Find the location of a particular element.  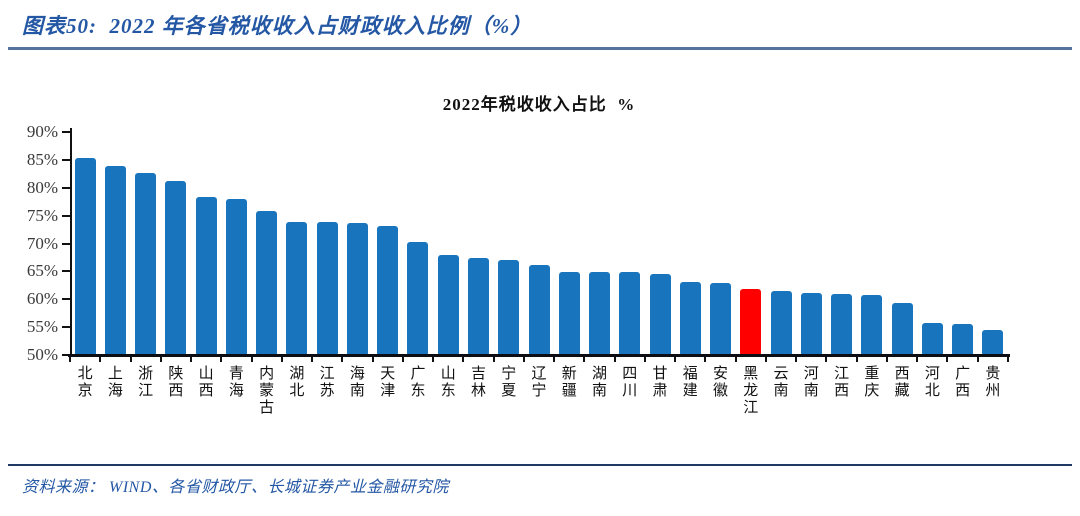

x-axis-label: 陕西 is located at coordinates (176, 382).